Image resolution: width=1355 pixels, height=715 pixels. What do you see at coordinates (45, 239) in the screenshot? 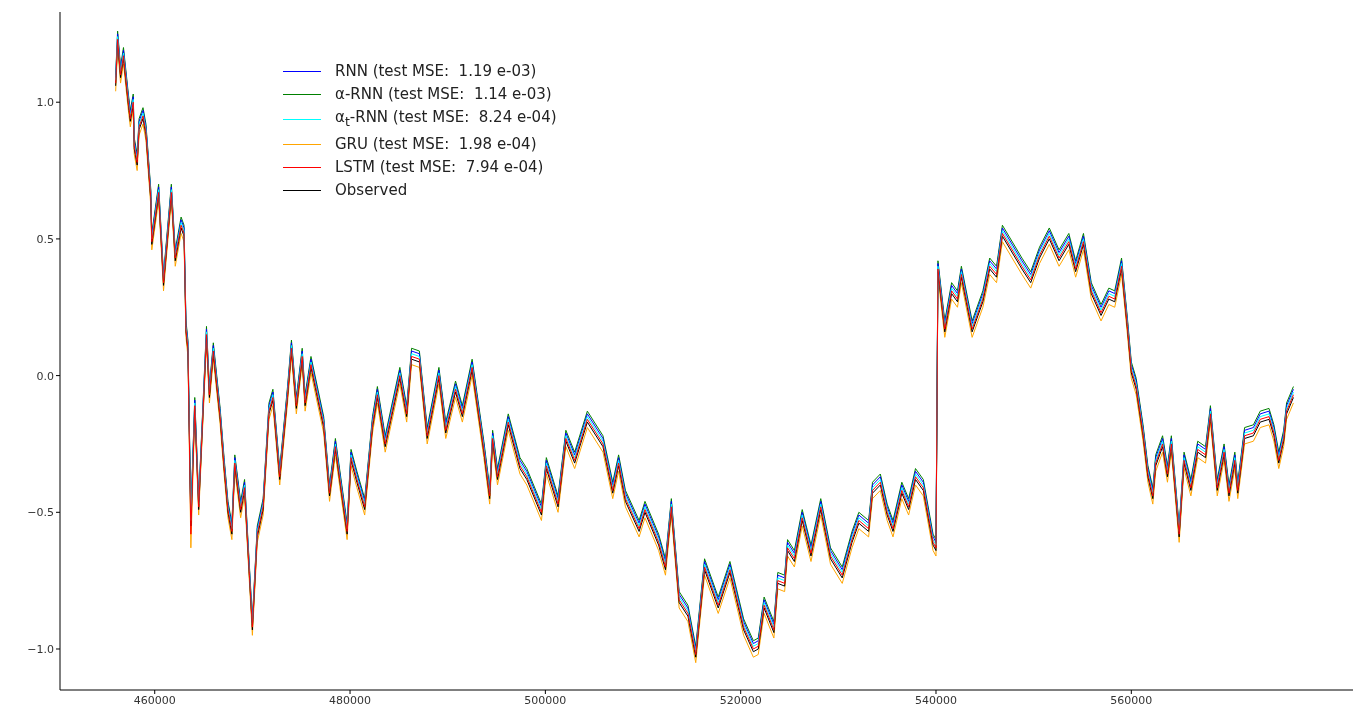
I see `y-tick-label: 0.5` at bounding box center [45, 239].